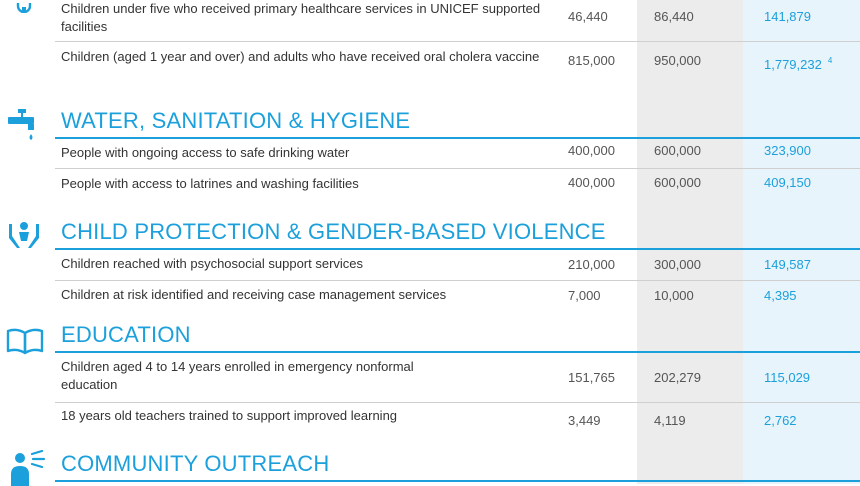 Image resolution: width=860 pixels, height=486 pixels. What do you see at coordinates (430, 337) in the screenshot?
I see `section-header-education: EDUCATION` at bounding box center [430, 337].